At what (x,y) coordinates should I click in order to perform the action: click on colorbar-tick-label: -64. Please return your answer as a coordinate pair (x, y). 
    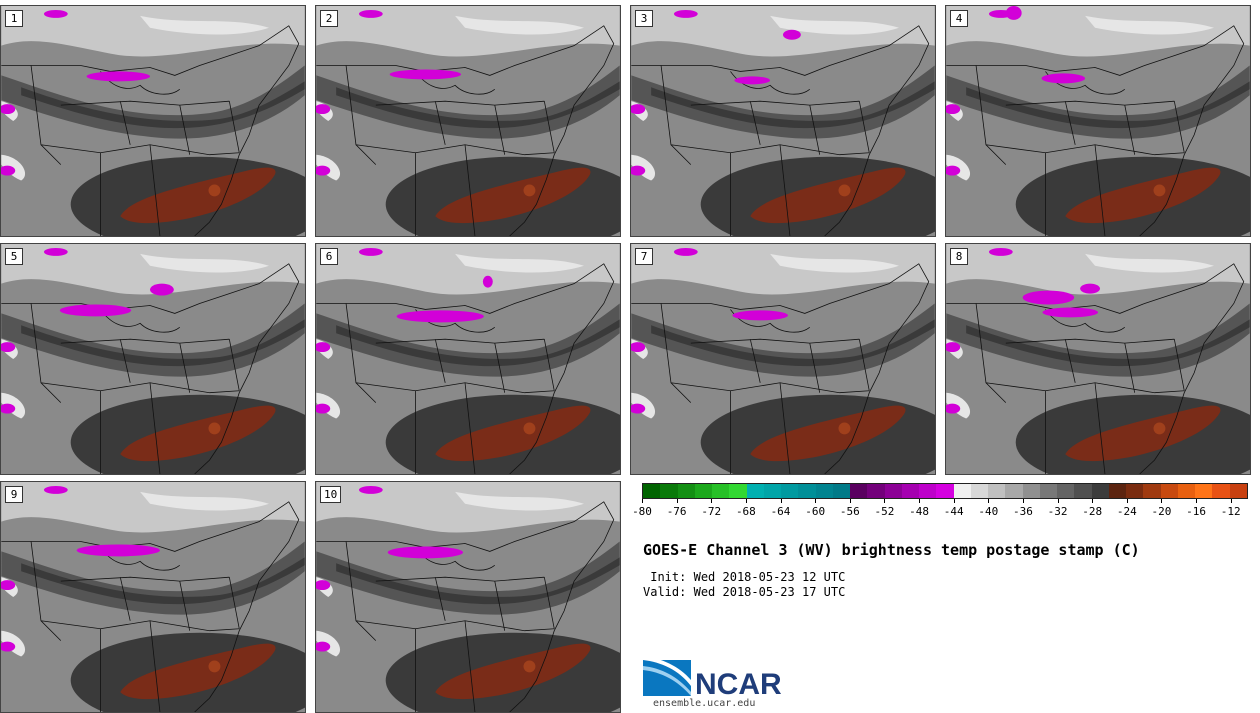
    Looking at the image, I should click on (780, 511).